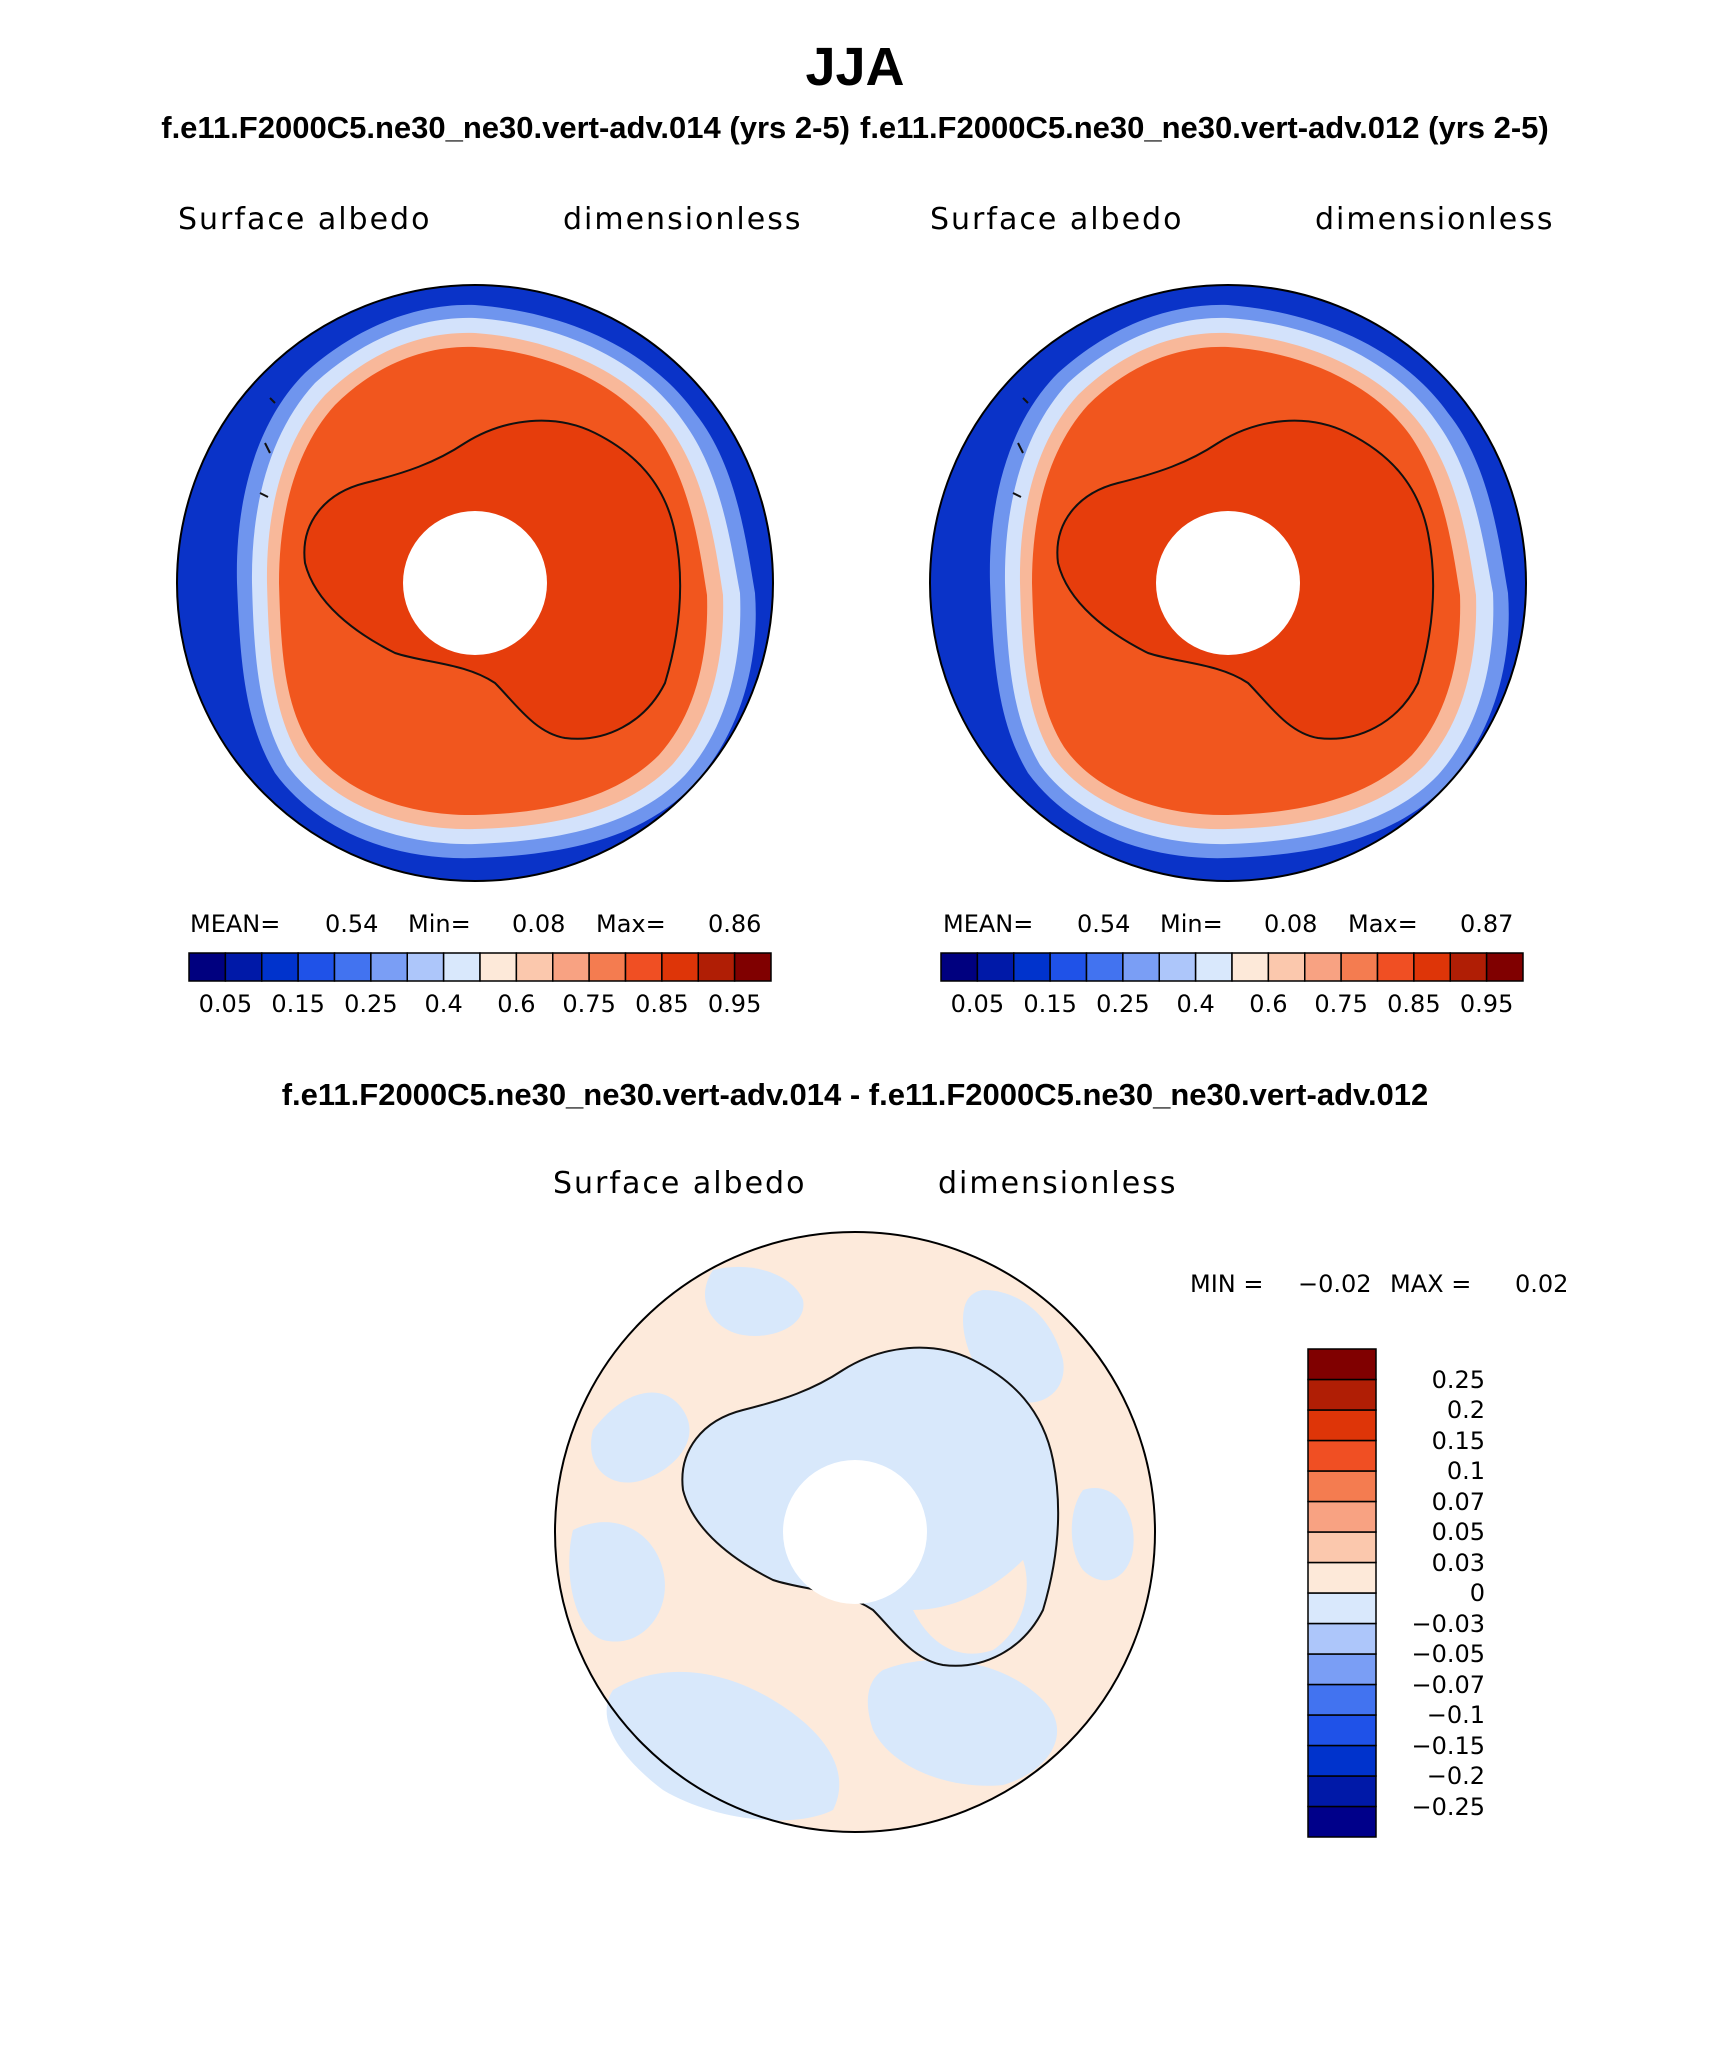  Describe the element at coordinates (1058, 1183) in the screenshot. I see `difference-units-label: dimensionless` at that location.